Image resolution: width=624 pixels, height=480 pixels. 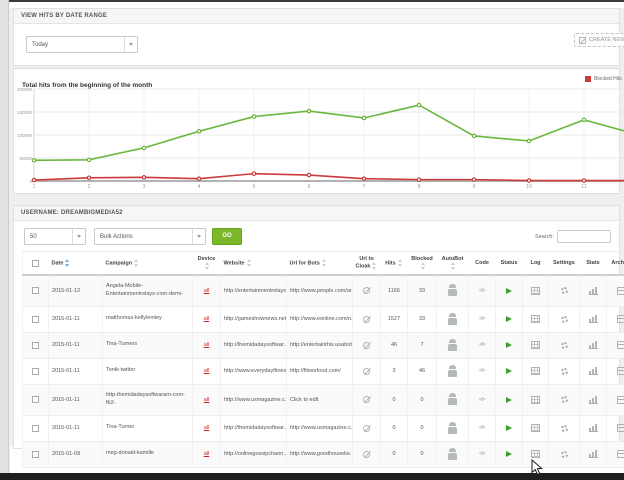 I want to click on column-header-date: Date, so click(x=75, y=263).